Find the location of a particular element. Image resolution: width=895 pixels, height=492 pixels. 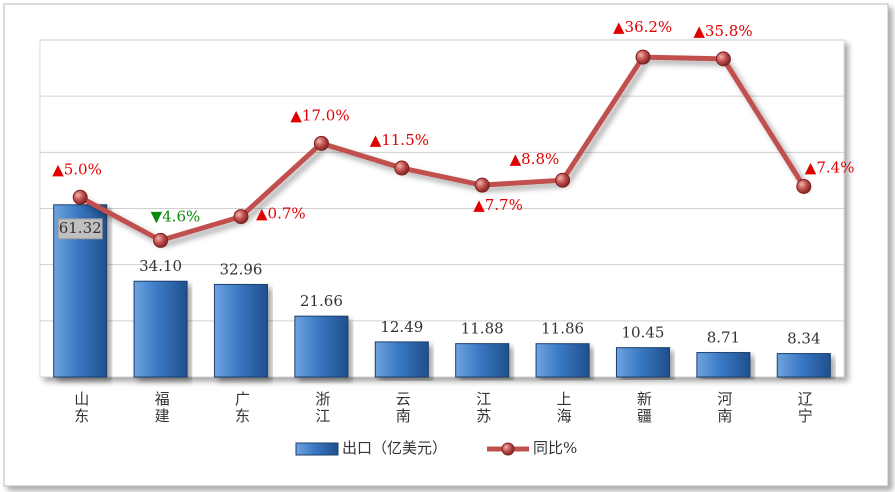

line-value-label: ▲35.8% is located at coordinates (722, 31).